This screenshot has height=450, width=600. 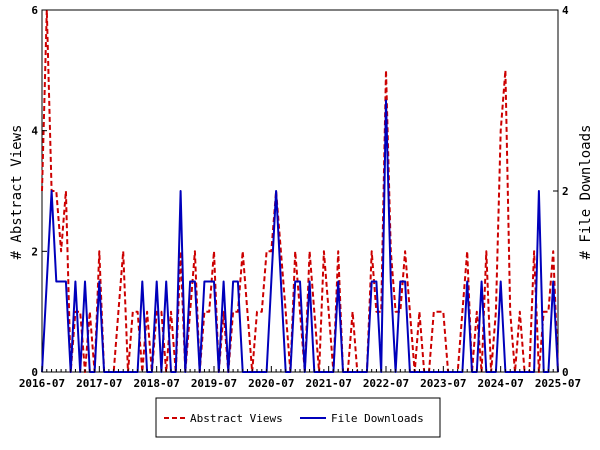 What do you see at coordinates (214, 383) in the screenshot?
I see `x-tick-label: 2019-07` at bounding box center [214, 383].